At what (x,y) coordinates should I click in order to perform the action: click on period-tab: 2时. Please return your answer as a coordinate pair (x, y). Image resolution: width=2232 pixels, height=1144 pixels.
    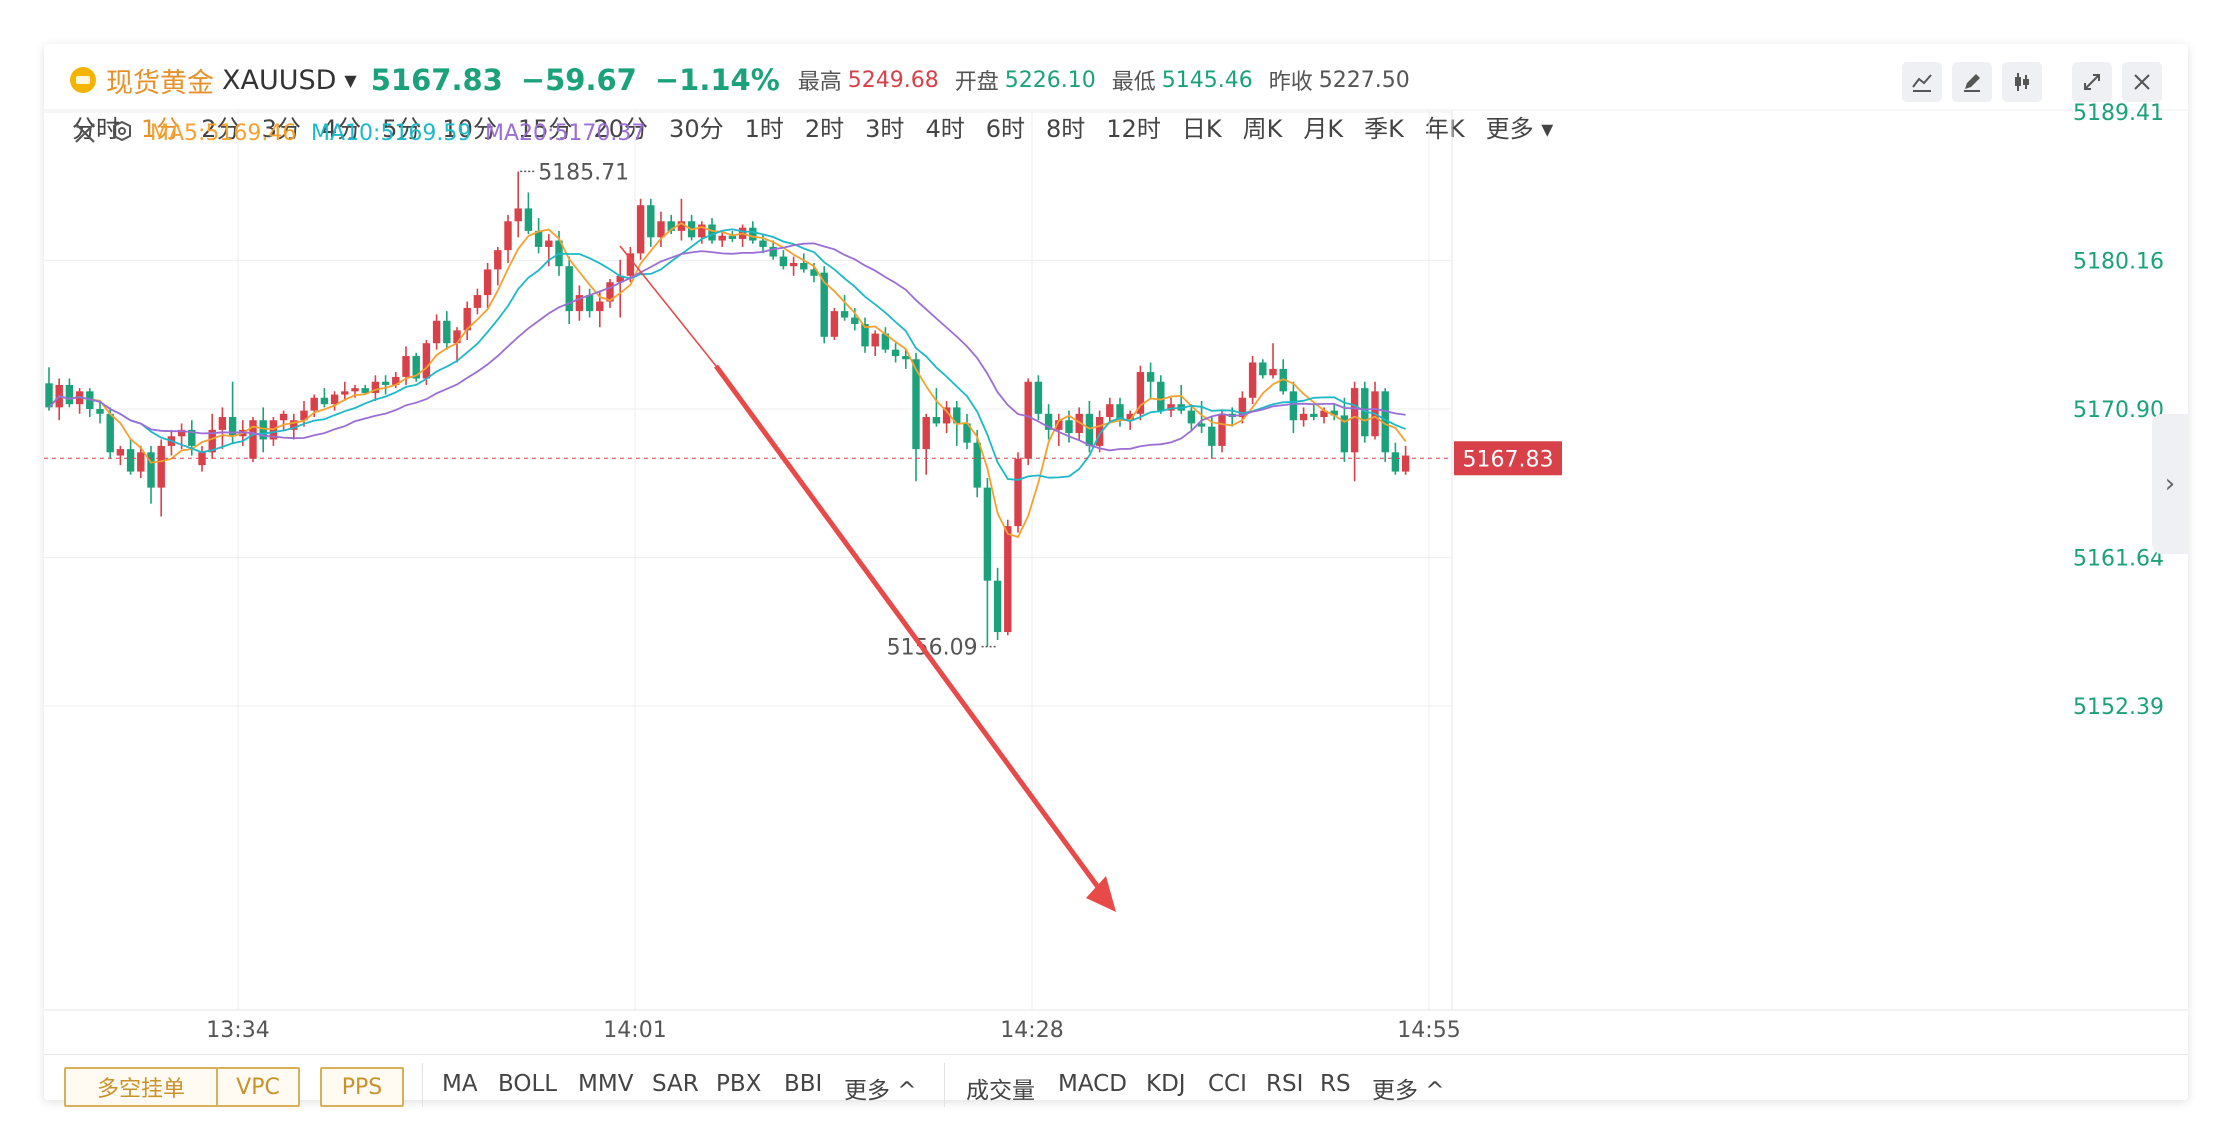
    Looking at the image, I should click on (824, 128).